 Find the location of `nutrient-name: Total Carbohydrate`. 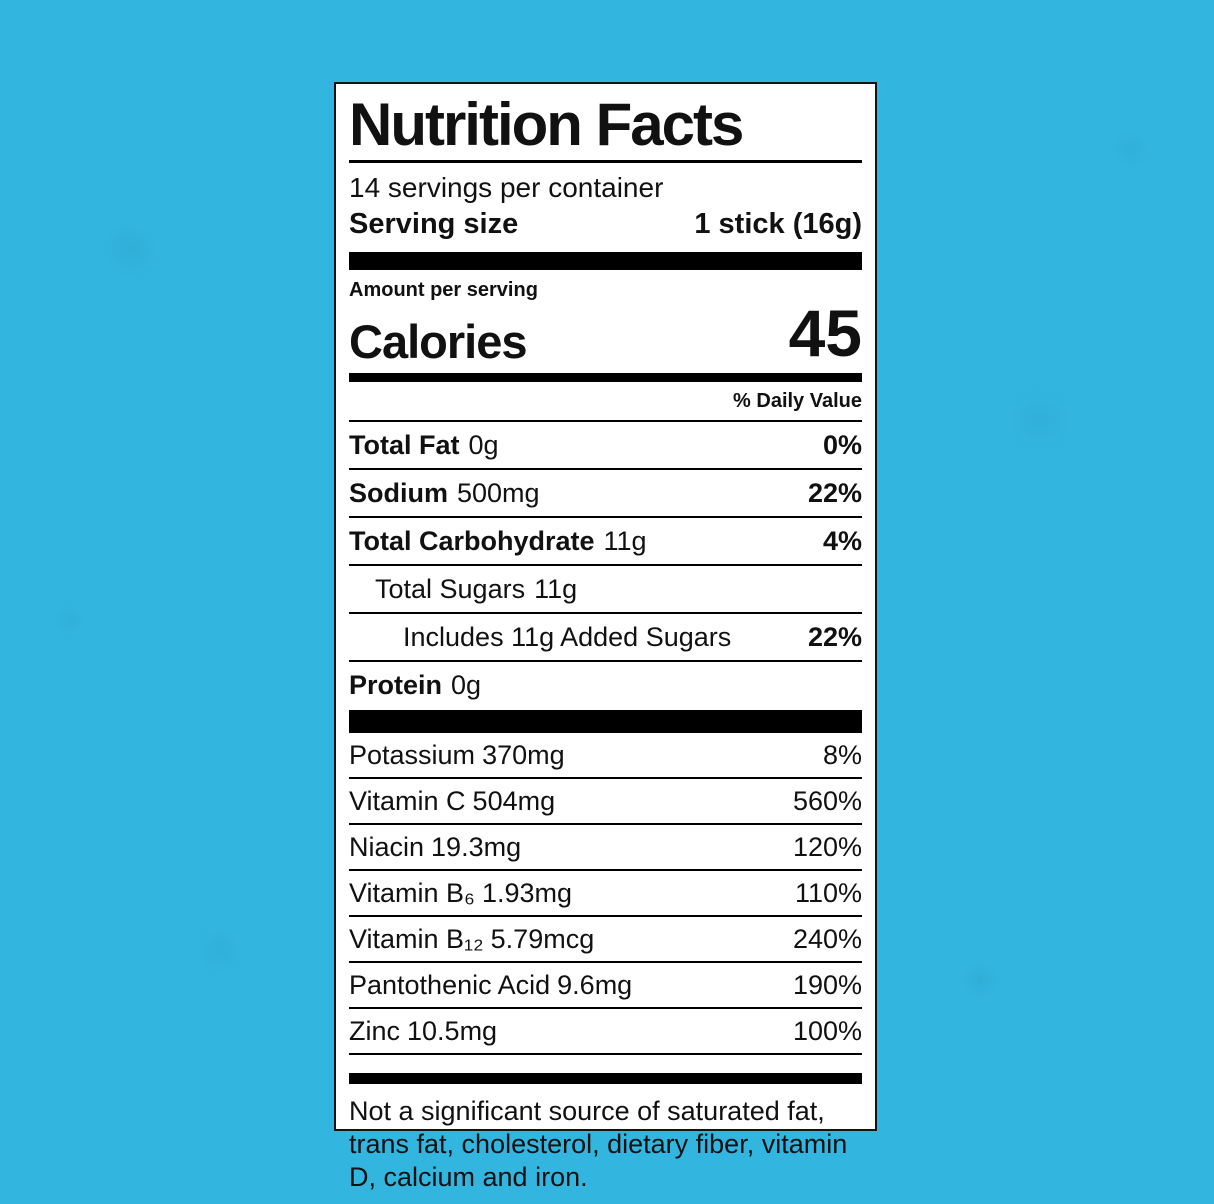

nutrient-name: Total Carbohydrate is located at coordinates (472, 541).